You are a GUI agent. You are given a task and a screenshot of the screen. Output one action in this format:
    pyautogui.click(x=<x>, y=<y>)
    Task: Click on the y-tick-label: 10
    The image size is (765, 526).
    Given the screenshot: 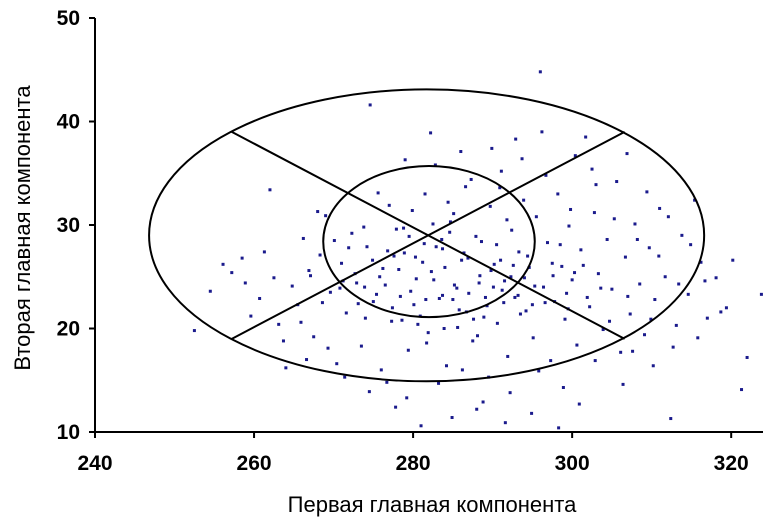 What is the action you would take?
    pyautogui.click(x=68, y=432)
    